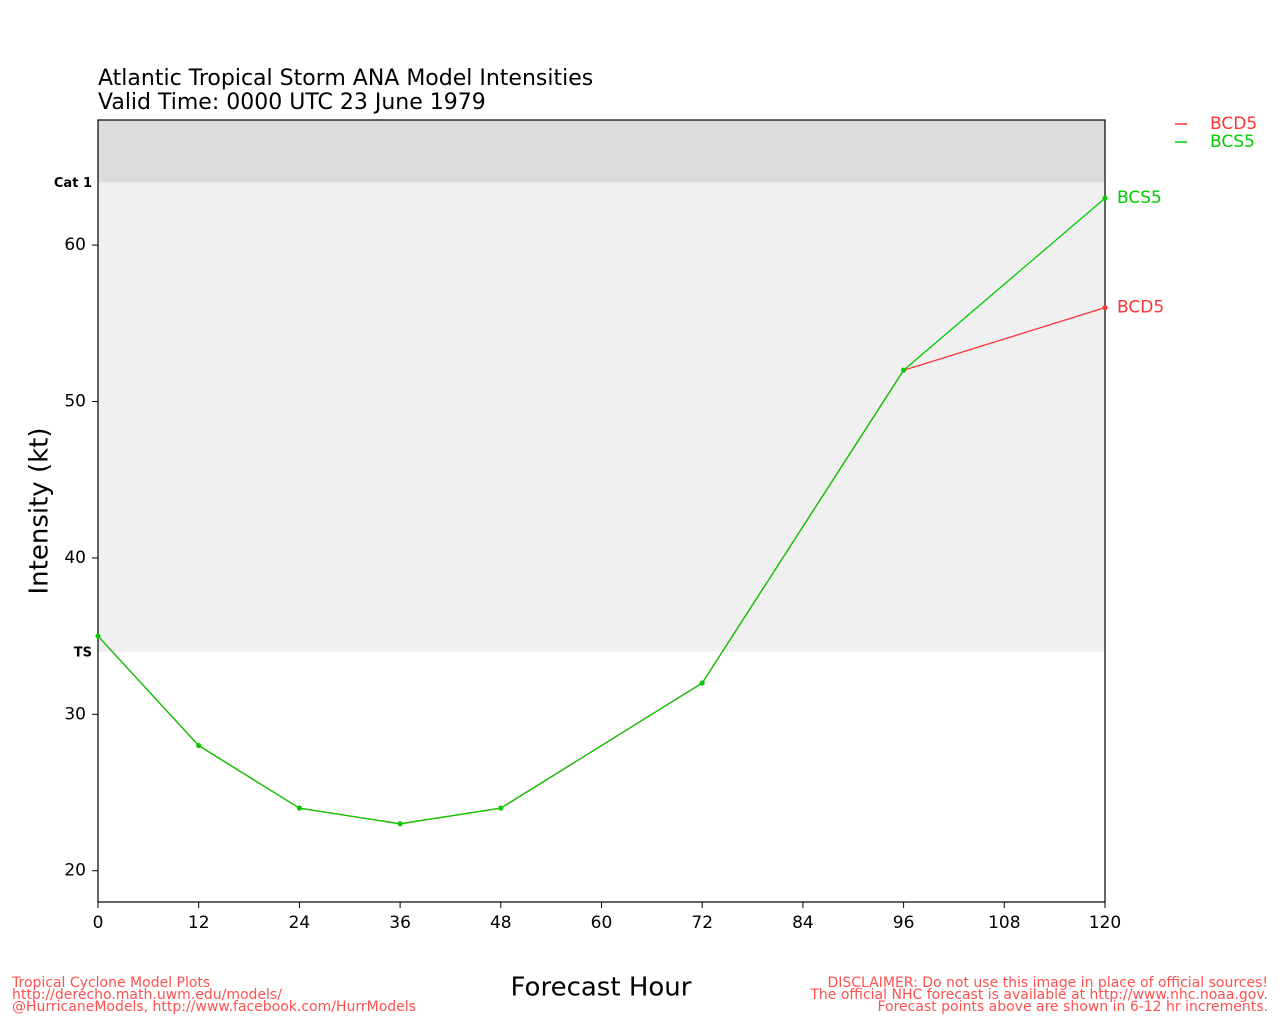 This screenshot has height=1024, width=1280. What do you see at coordinates (1105, 923) in the screenshot?
I see `x-tick-label: 120` at bounding box center [1105, 923].